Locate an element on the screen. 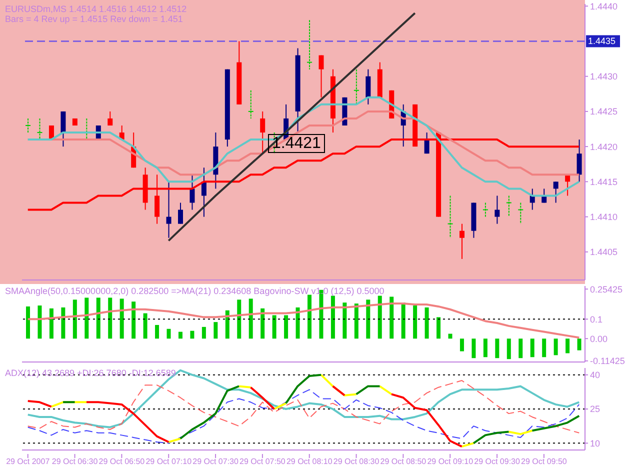  y-tick-label: 0.00 is located at coordinates (599, 339).